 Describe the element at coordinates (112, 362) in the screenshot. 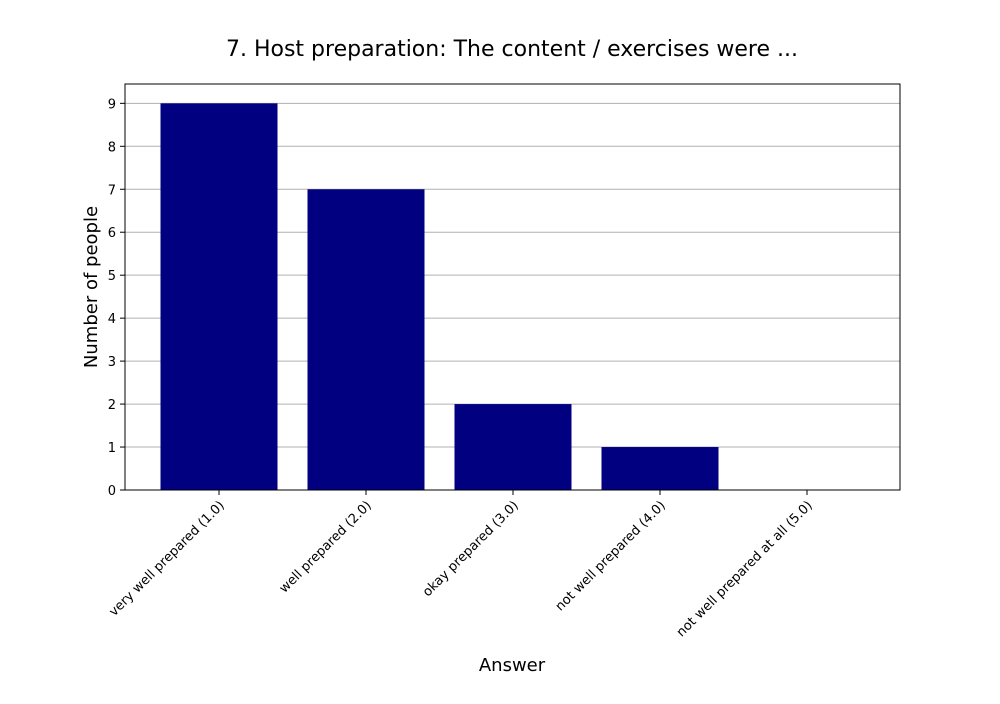

I see `y-tick-label: 3` at that location.